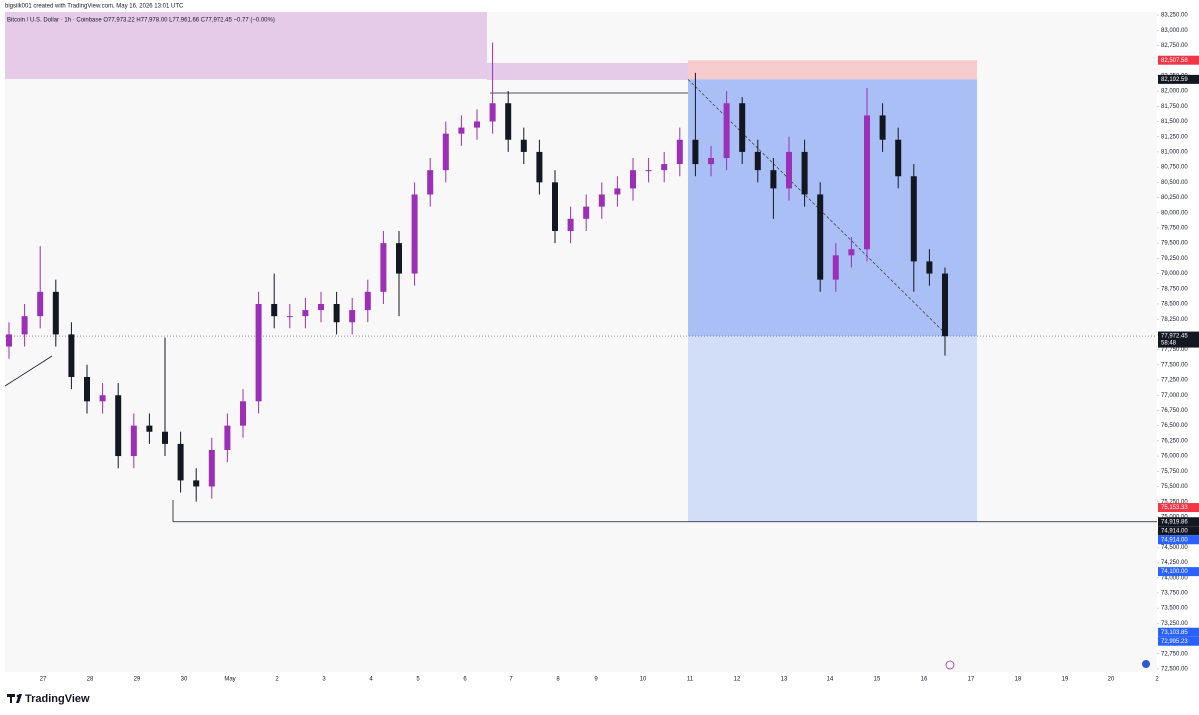 The height and width of the screenshot is (715, 1199). What do you see at coordinates (1174, 396) in the screenshot?
I see `y-tick-label: 77,000.00` at bounding box center [1174, 396].